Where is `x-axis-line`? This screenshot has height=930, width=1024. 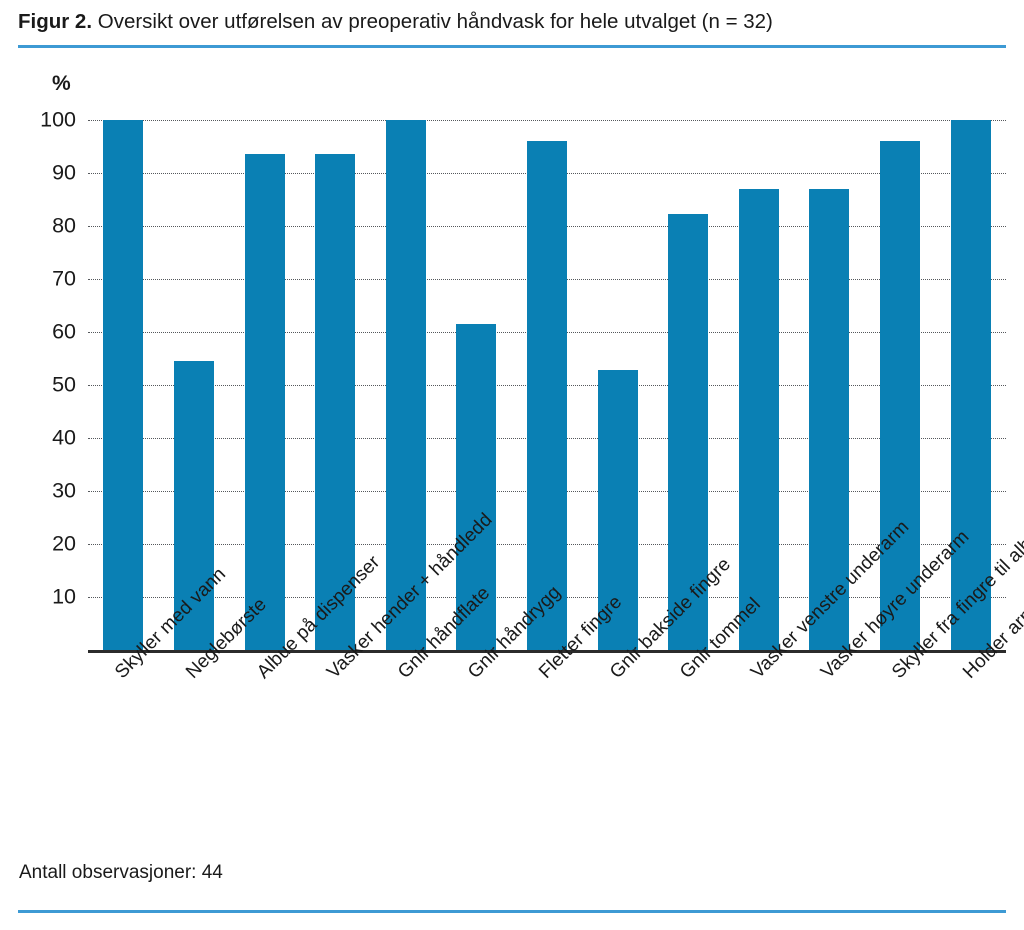
x-axis-line is located at coordinates (547, 651).